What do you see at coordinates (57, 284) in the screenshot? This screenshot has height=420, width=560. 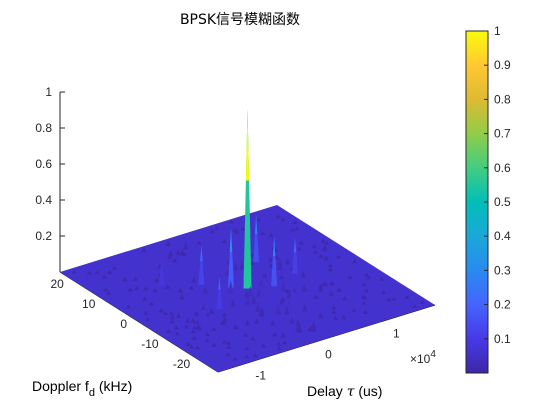 I see `y-tick-label: 20` at bounding box center [57, 284].